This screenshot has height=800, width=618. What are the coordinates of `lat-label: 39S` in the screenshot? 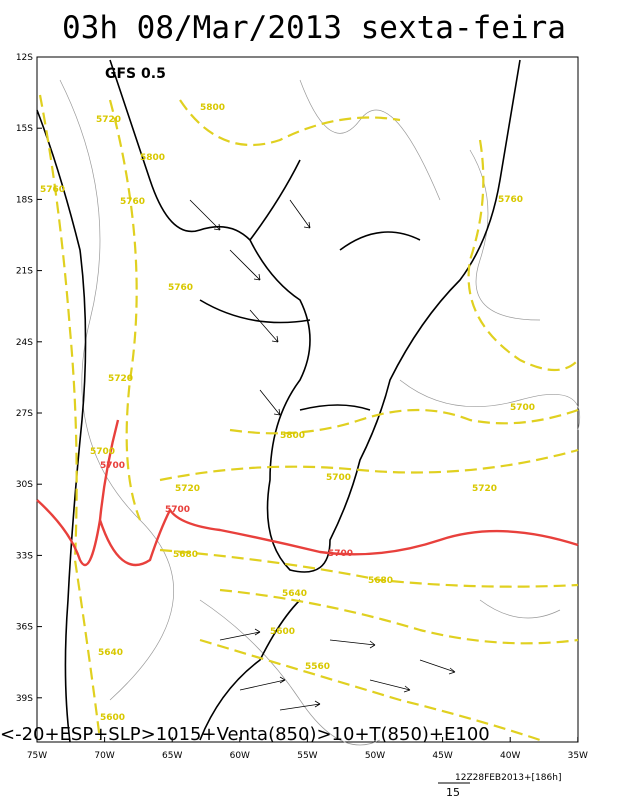 It's located at (24, 699).